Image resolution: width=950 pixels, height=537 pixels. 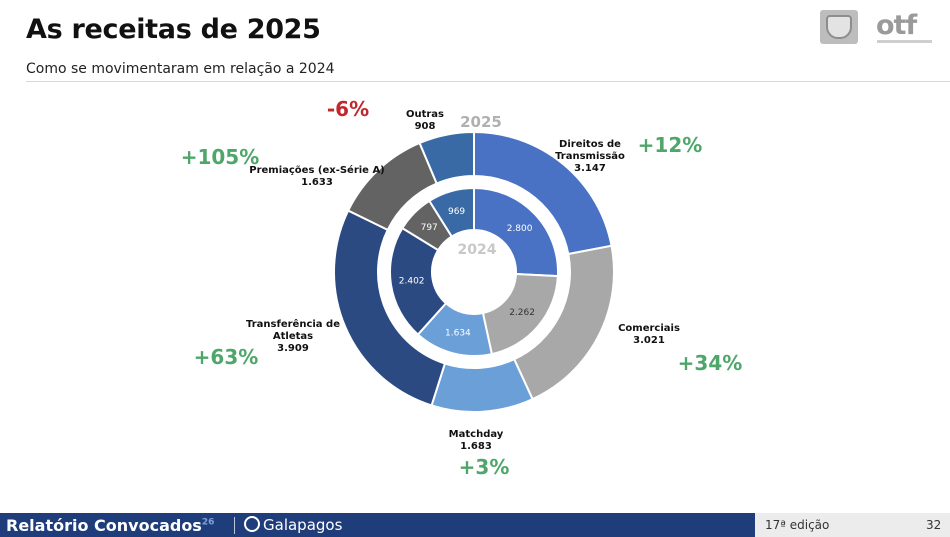 I want to click on inner-slice-transferencia-de-atletas, so click(x=418, y=281).